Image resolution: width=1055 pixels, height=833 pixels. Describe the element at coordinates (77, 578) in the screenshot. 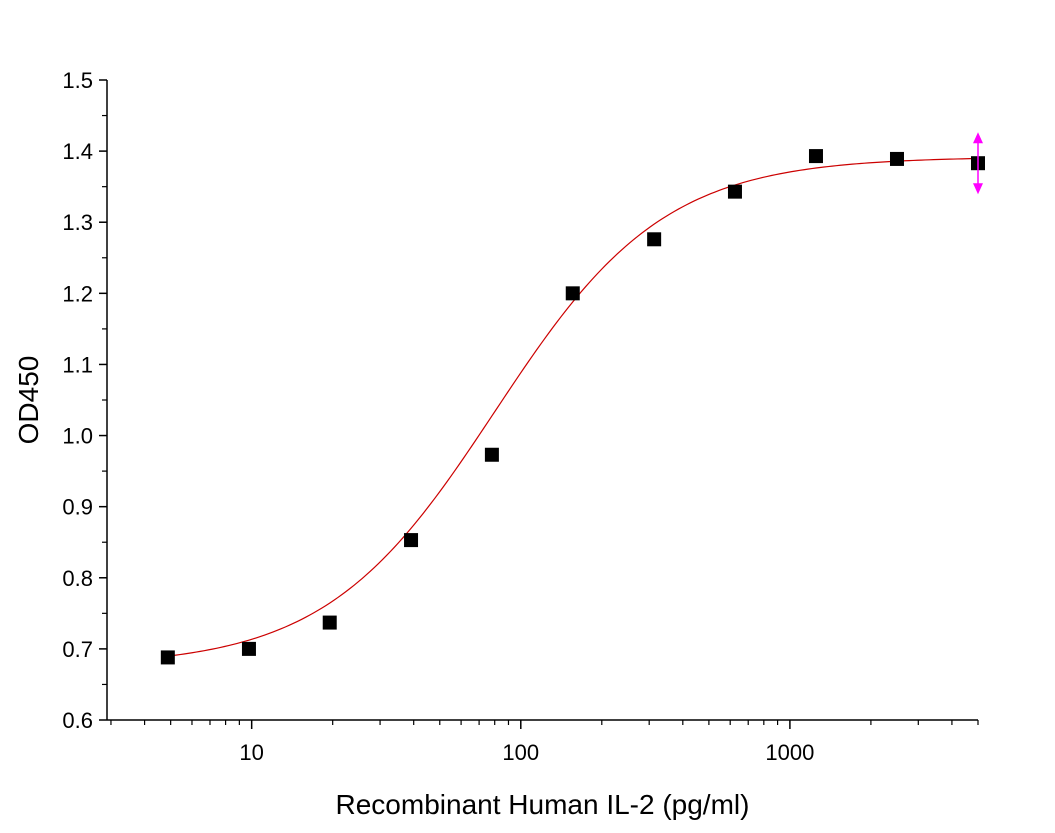

I see `y-tick-label: 0.8` at that location.